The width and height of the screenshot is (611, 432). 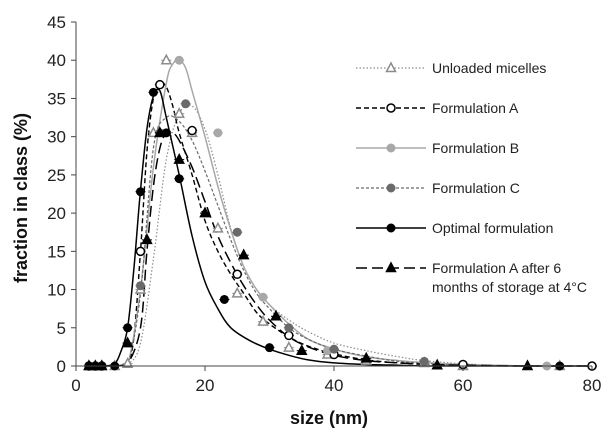 I want to click on legend-item-0: Unloaded micelles, so click(x=451, y=68).